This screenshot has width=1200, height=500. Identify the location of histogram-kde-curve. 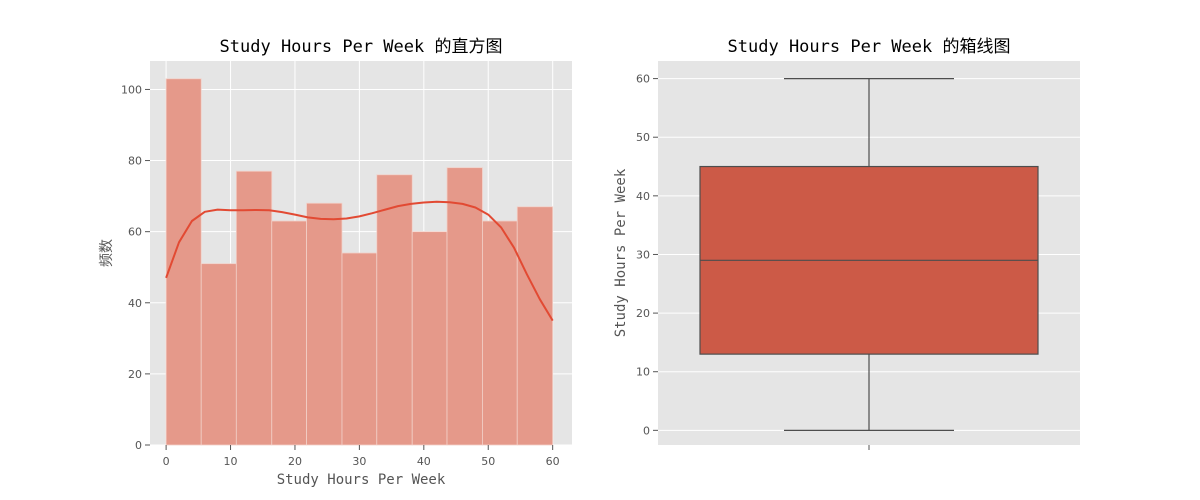
(359, 261).